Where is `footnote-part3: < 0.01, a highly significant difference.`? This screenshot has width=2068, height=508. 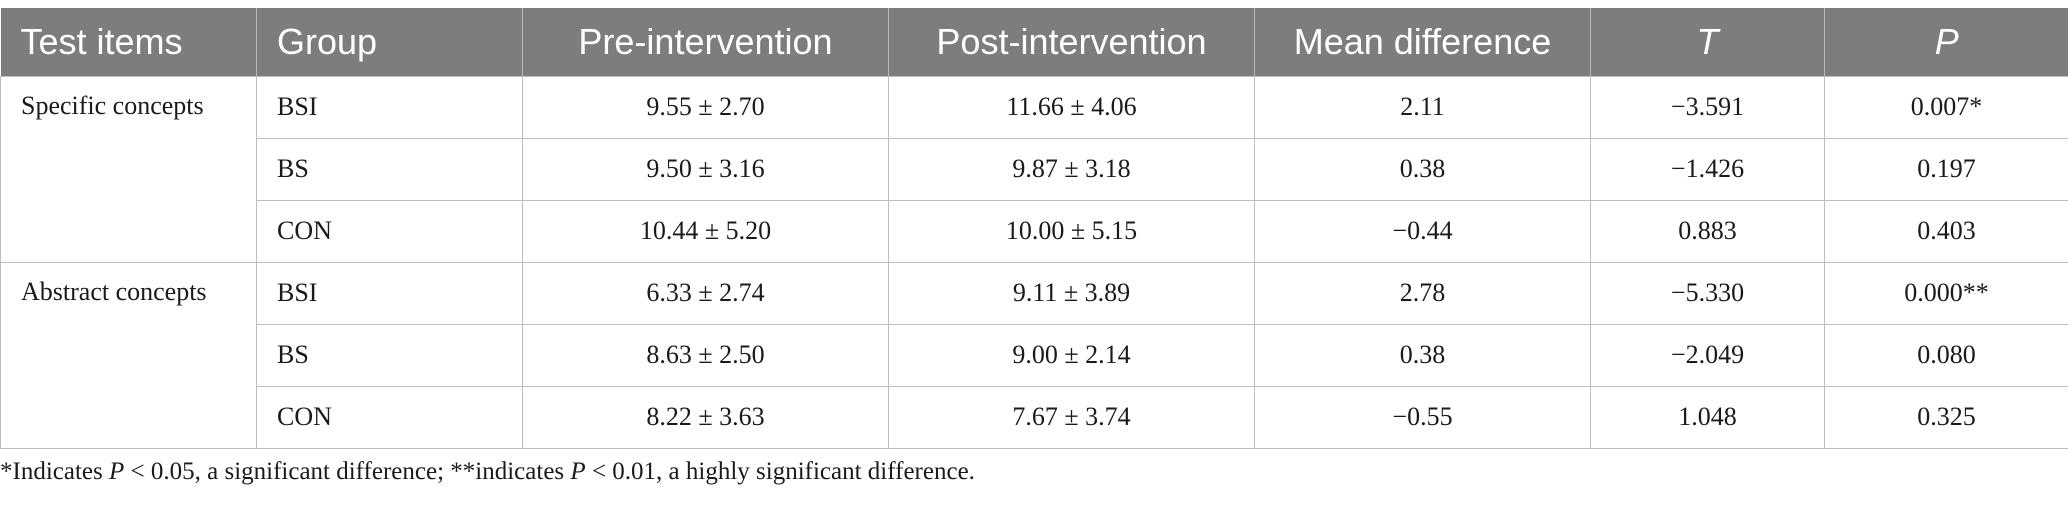 footnote-part3: < 0.01, a highly significant difference. is located at coordinates (780, 471).